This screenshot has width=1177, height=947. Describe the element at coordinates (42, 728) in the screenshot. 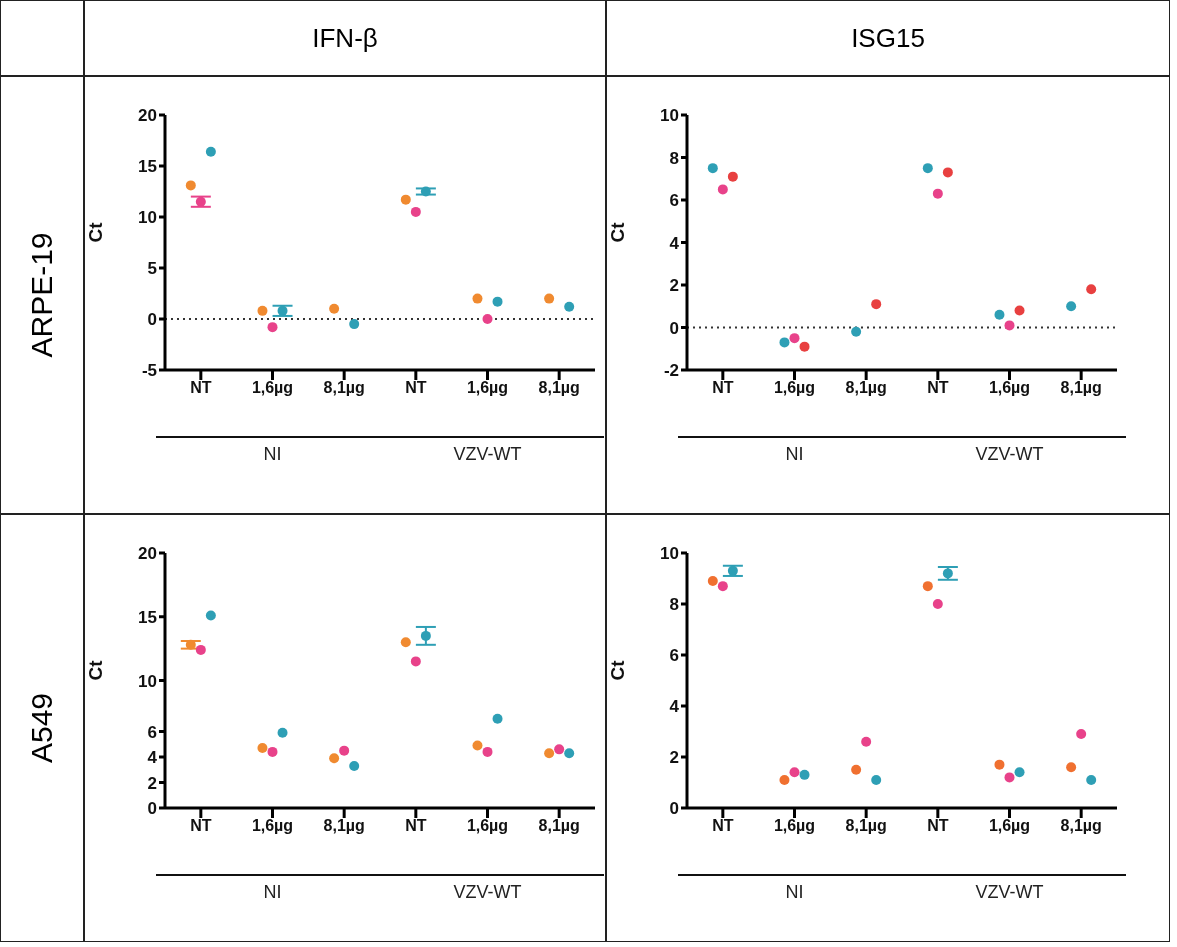

I see `text: A549` at that location.